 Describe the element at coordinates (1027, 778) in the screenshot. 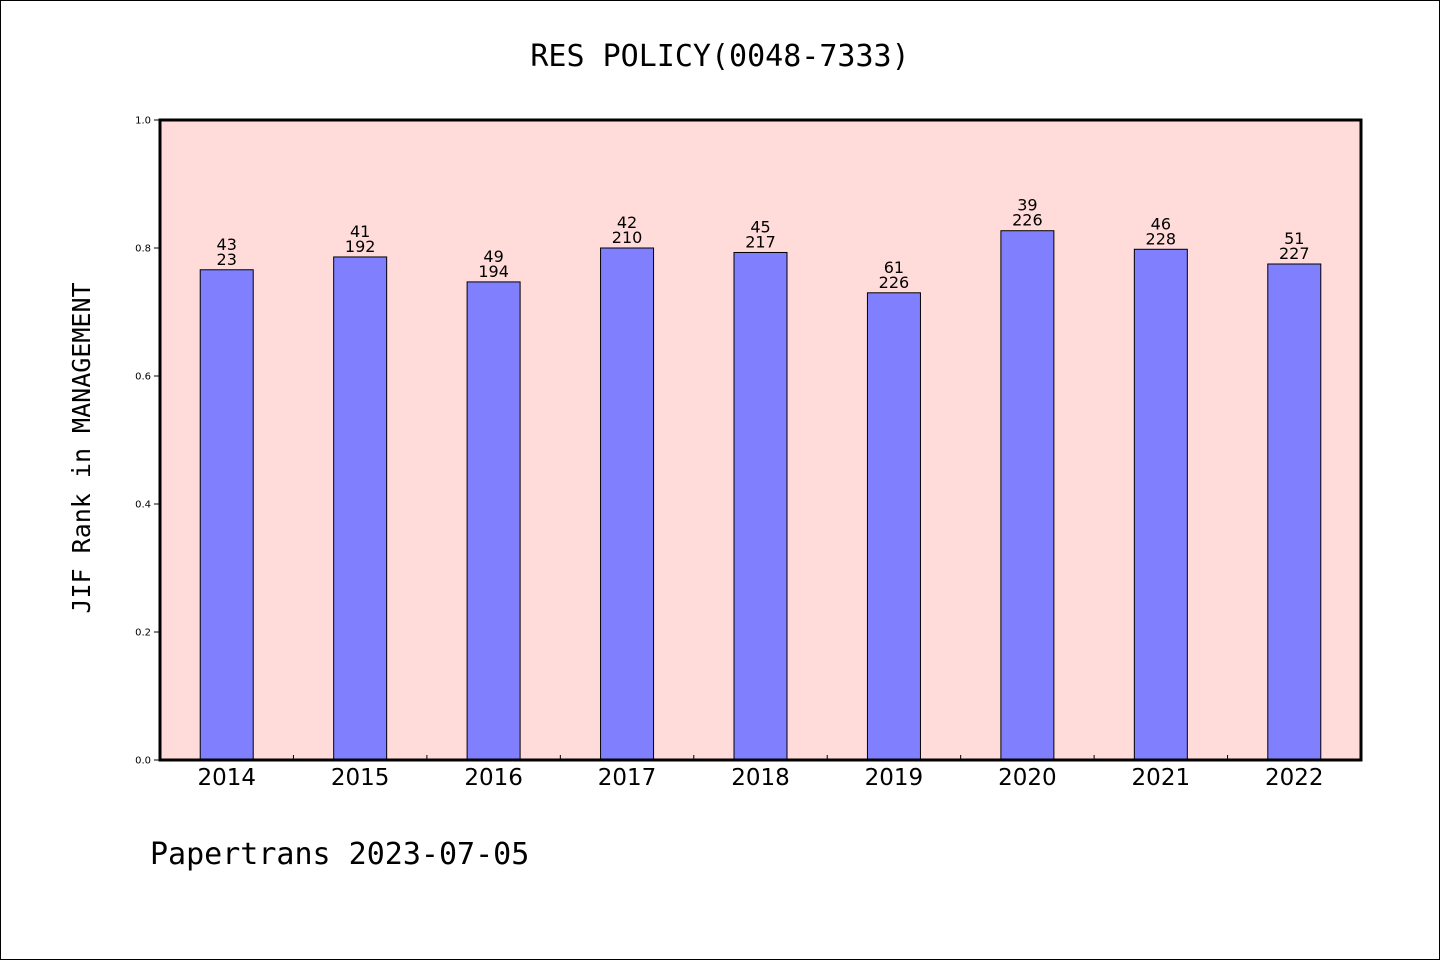

I see `x-tick-label: 2020` at that location.